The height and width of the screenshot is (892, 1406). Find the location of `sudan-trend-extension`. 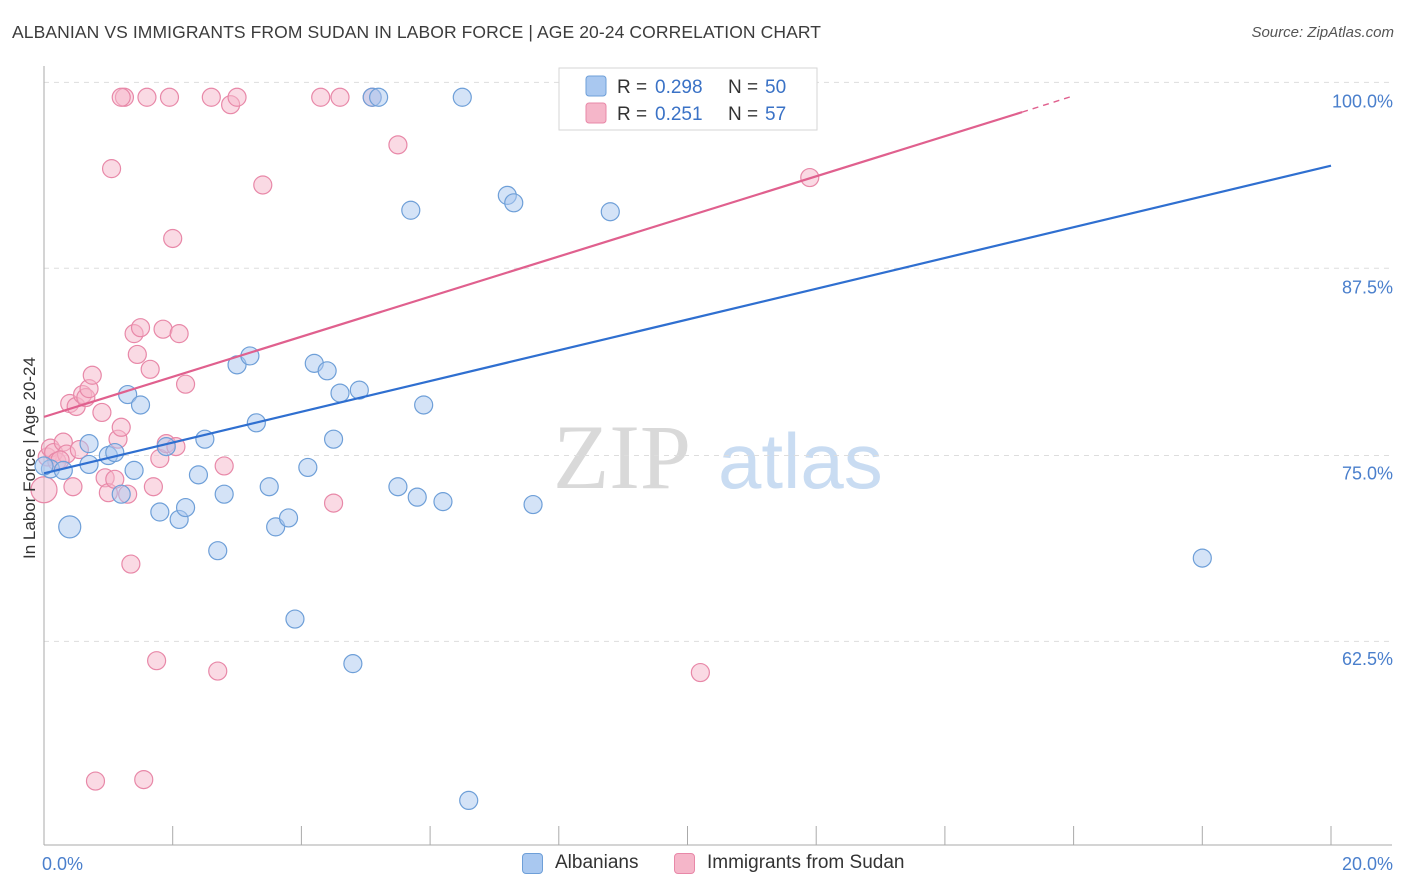

sudan-trend-extension is located at coordinates (1047, 104).